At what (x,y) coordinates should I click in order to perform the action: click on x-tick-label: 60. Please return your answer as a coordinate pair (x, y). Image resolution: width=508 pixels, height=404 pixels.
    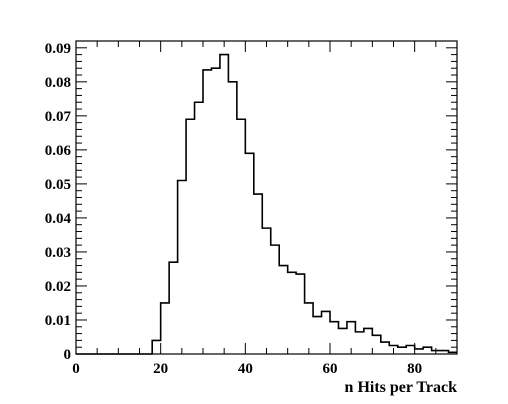
    Looking at the image, I should click on (330, 369).